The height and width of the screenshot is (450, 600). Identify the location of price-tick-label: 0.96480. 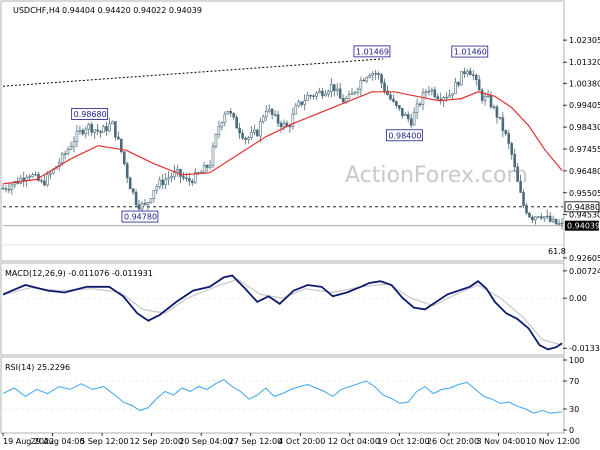
(584, 171).